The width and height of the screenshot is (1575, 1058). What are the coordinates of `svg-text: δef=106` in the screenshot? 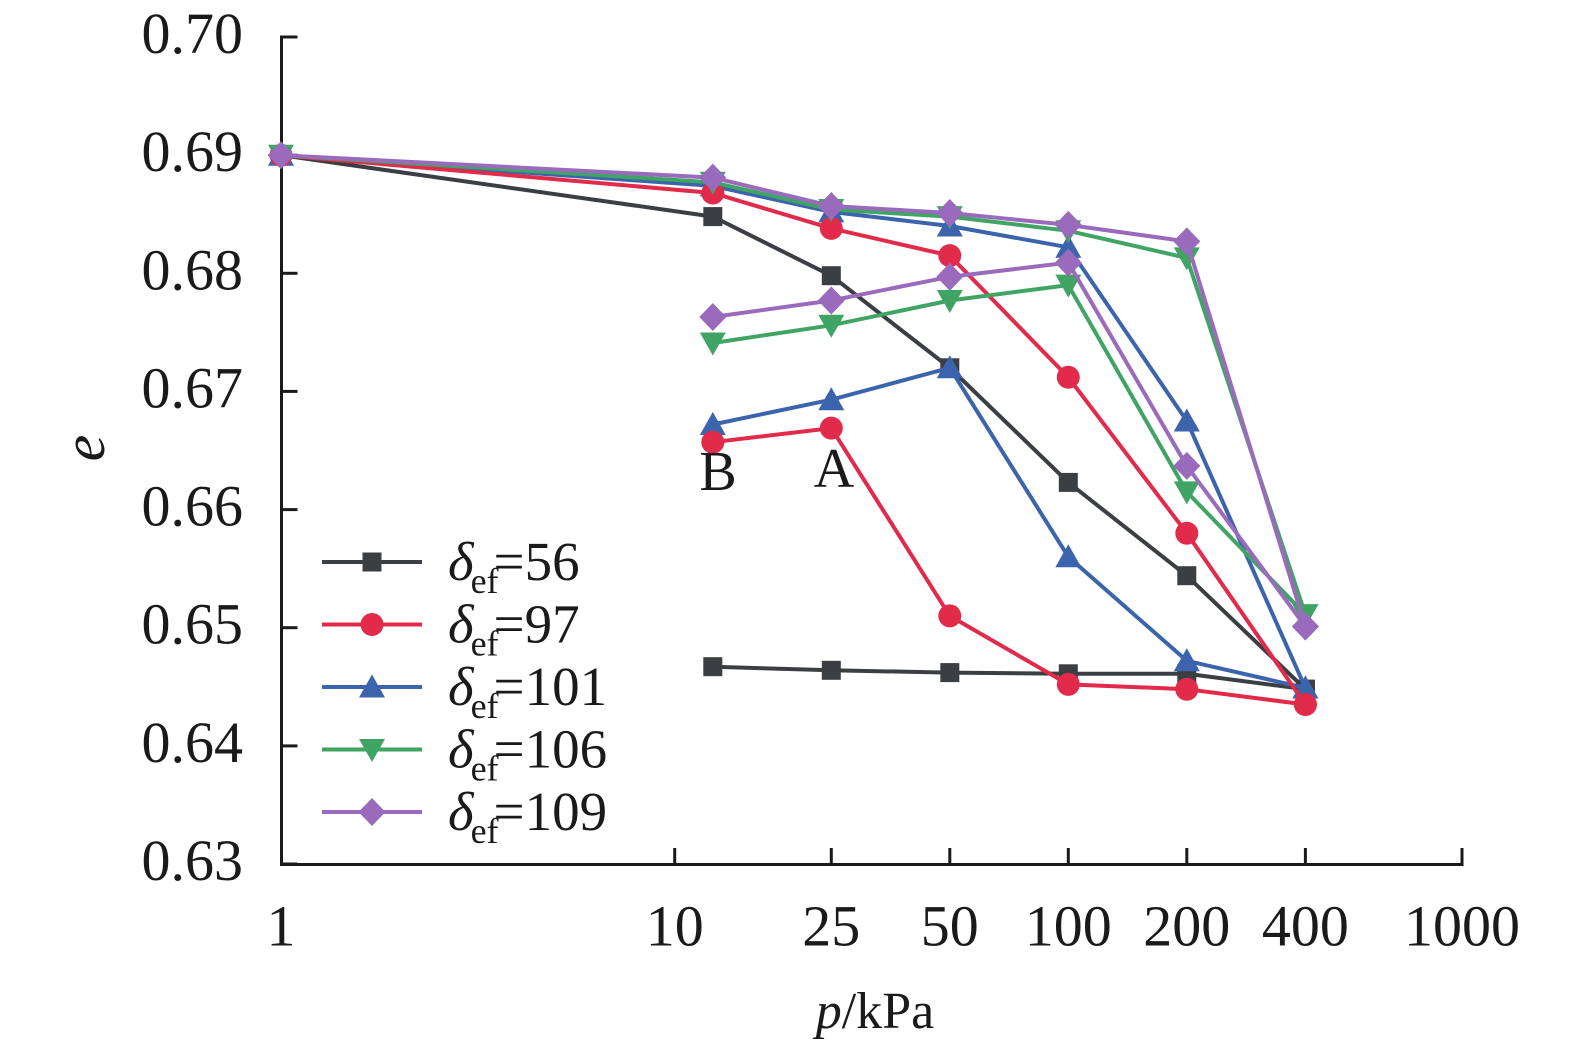 It's located at (527, 754).